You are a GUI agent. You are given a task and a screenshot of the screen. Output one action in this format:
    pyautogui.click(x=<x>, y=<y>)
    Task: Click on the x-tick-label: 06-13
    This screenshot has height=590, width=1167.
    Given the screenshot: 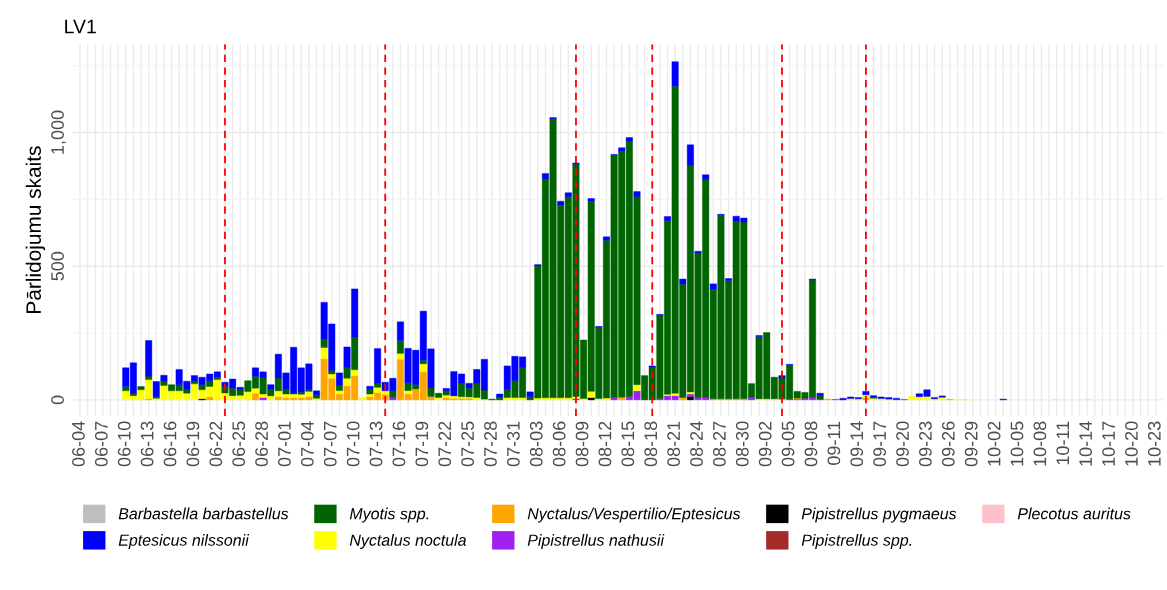 What is the action you would take?
    pyautogui.click(x=147, y=444)
    